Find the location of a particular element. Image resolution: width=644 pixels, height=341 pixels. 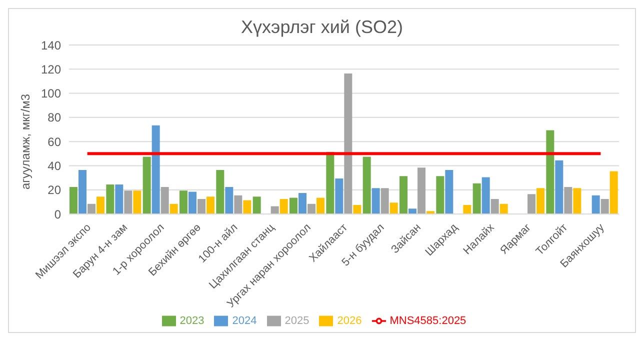

y-tick-label: 60 is located at coordinates (55, 141).